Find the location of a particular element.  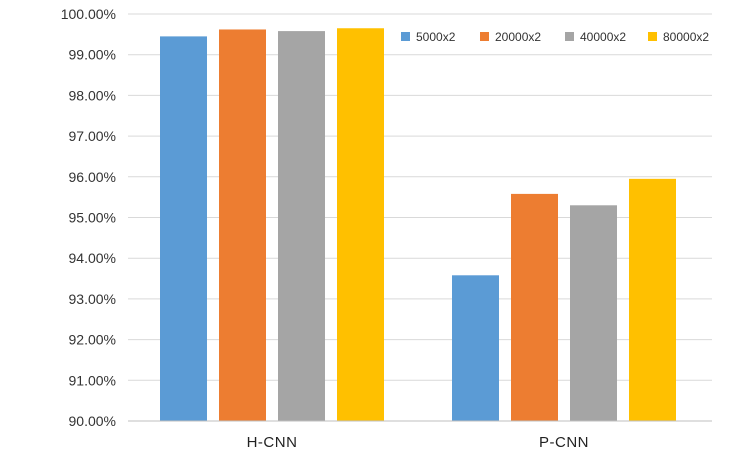

y-tick-label: 98.00% is located at coordinates (92, 95).